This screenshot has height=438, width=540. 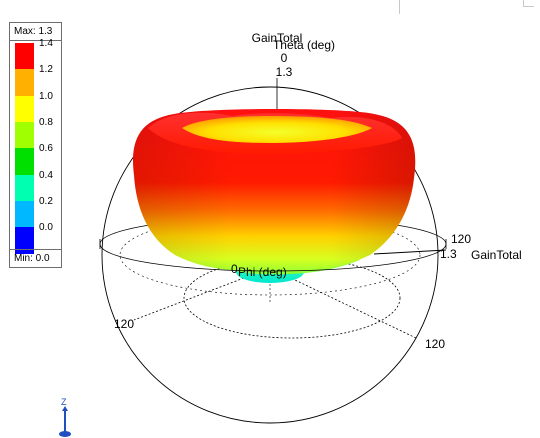 What do you see at coordinates (64, 402) in the screenshot?
I see `z-axis-label: Z` at bounding box center [64, 402].